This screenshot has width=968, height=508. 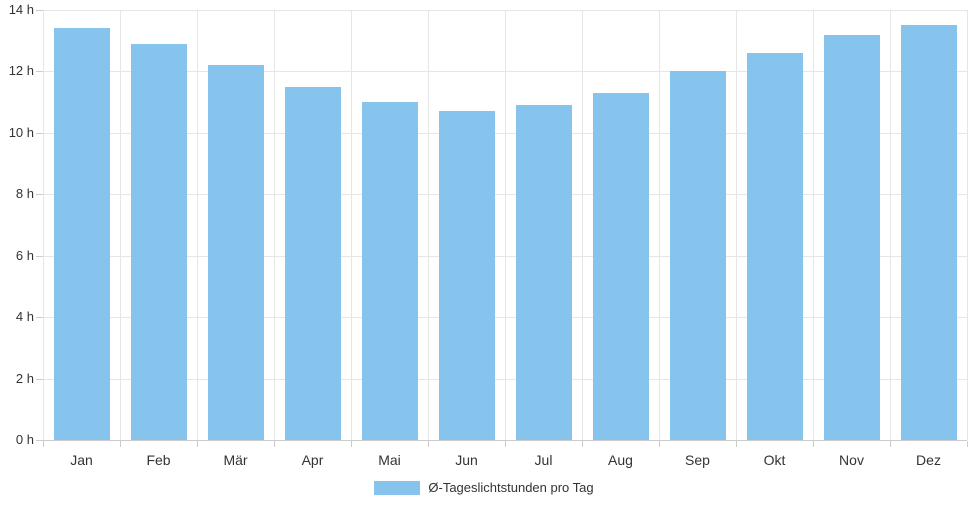 What do you see at coordinates (928, 232) in the screenshot?
I see `bar-dez` at bounding box center [928, 232].